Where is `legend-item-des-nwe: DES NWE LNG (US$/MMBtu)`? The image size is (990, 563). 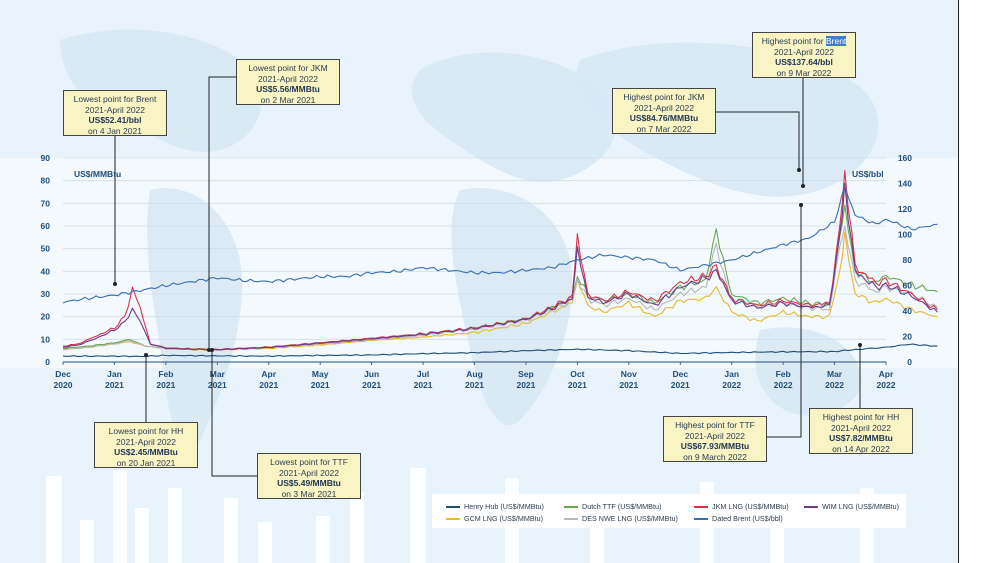
legend-item-des-nwe: DES NWE LNG (US$/MMBtu) is located at coordinates (621, 518).